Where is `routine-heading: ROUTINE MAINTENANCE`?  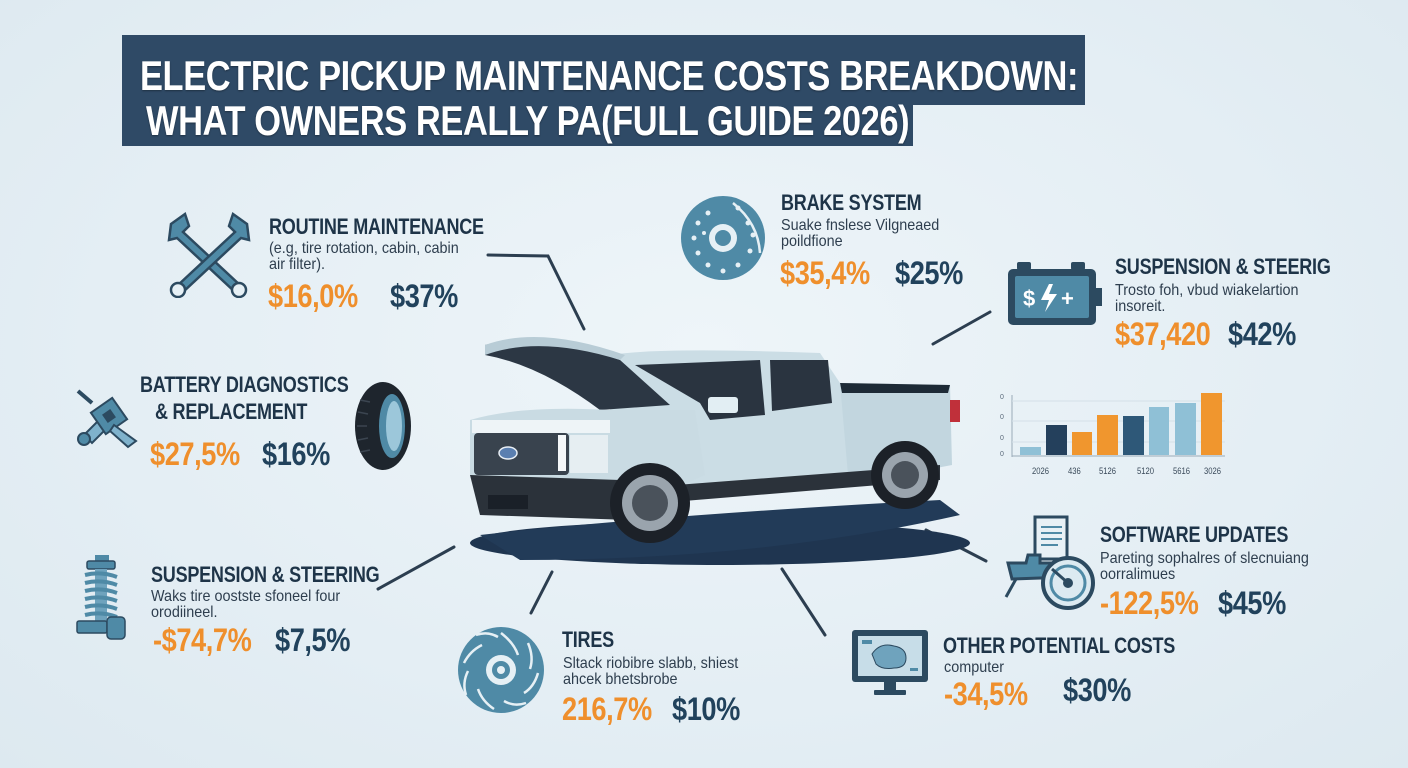
routine-heading: ROUTINE MAINTENANCE is located at coordinates (376, 226).